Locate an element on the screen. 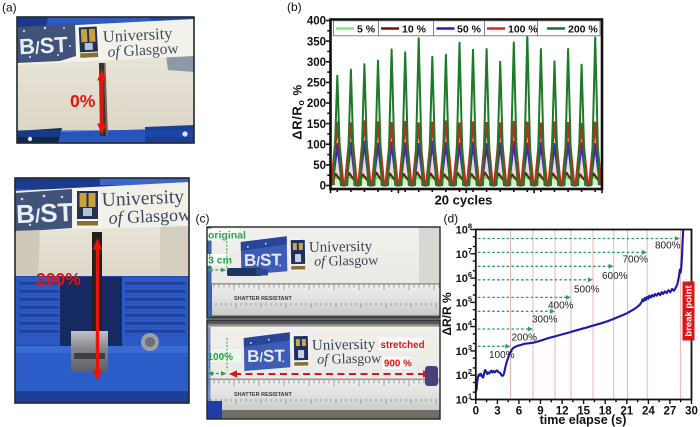 This screenshot has height=427, width=700. svg-text: break point is located at coordinates (688, 311).